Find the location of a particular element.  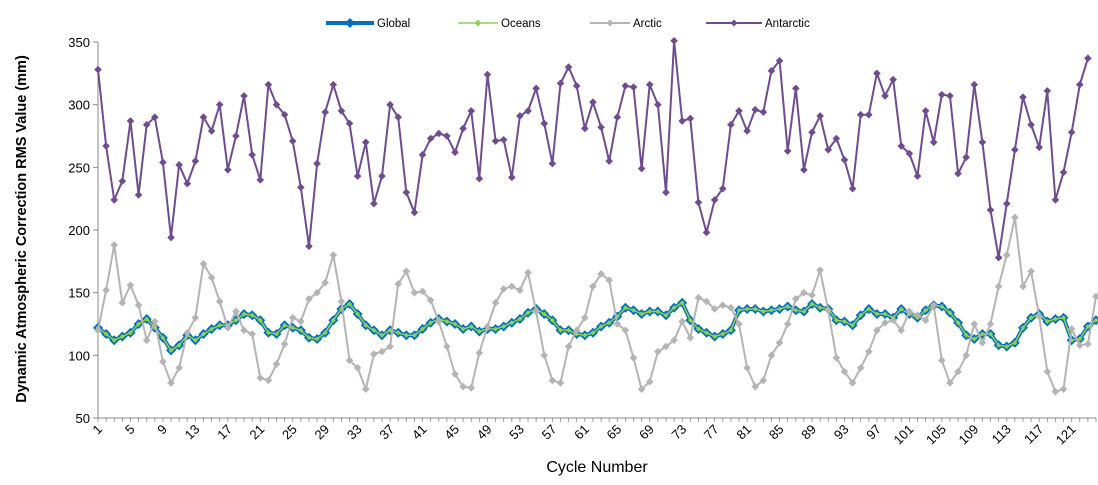

legend-item-antarctic: Antarctic is located at coordinates (758, 24).